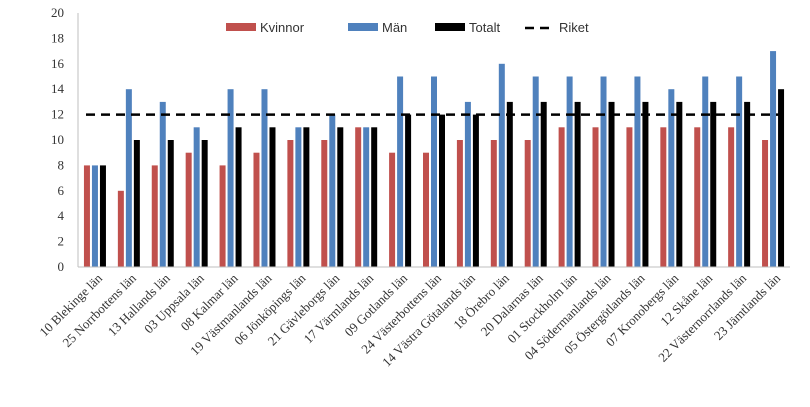 The image size is (810, 407). Describe the element at coordinates (128, 178) in the screenshot. I see `bar-män-1` at that location.